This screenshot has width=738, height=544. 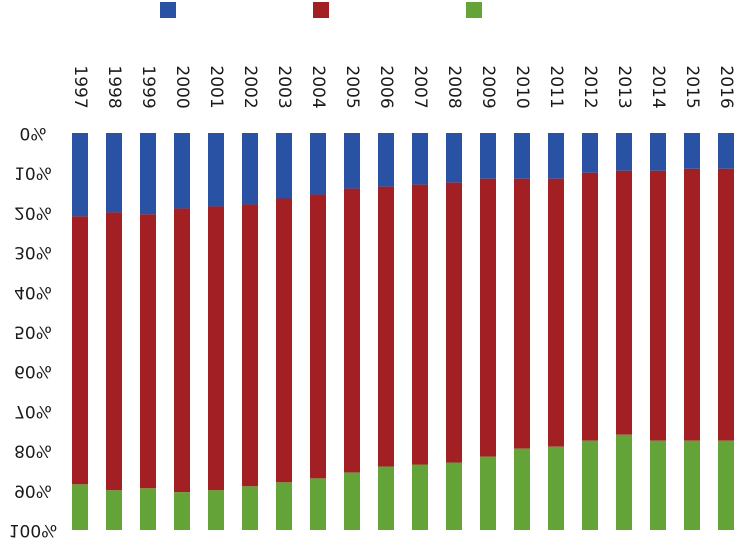 What do you see at coordinates (658, 152) in the screenshot?
I see `bar-segment-2014-s1` at bounding box center [658, 152].